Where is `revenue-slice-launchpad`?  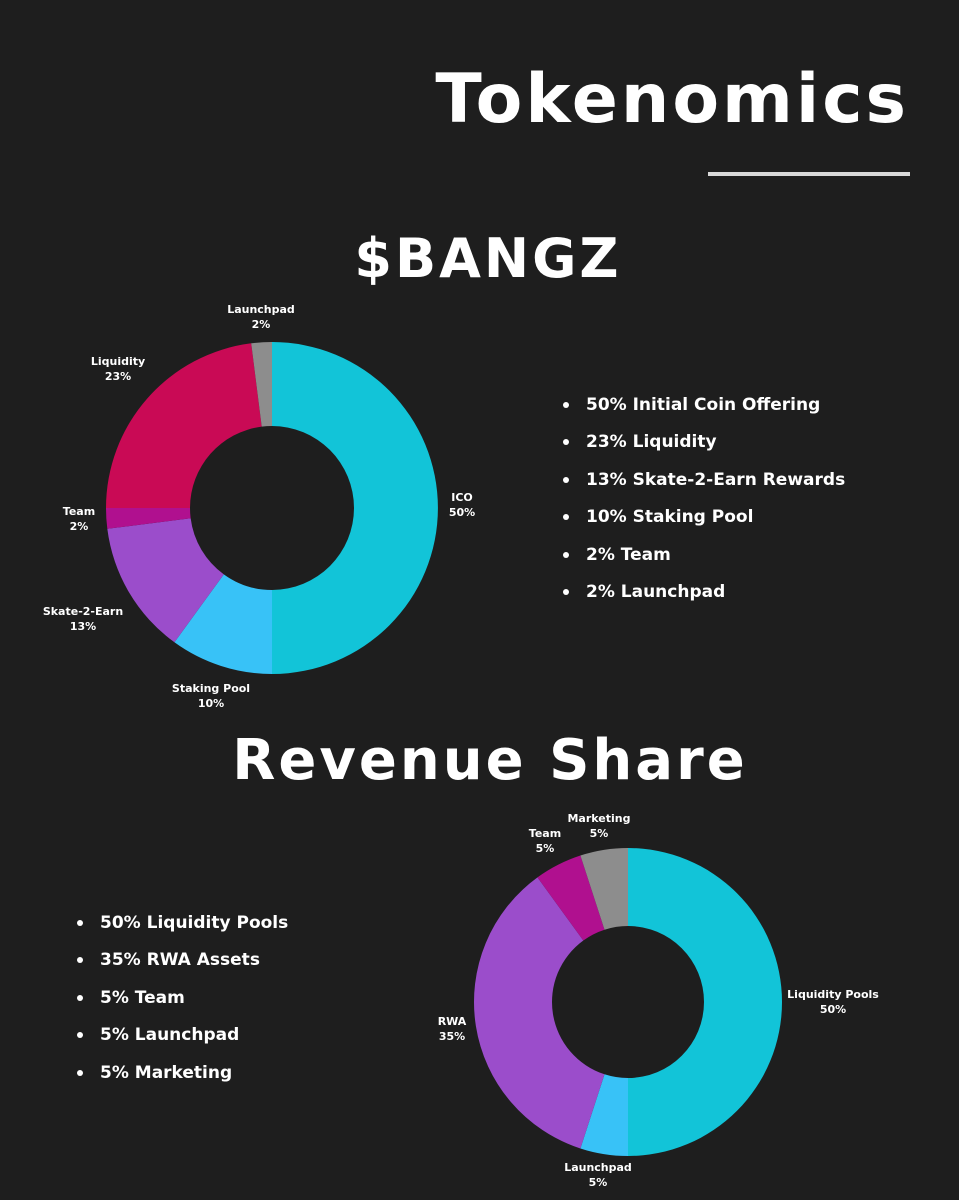
revenue-slice-launchpad is located at coordinates (604, 1115).